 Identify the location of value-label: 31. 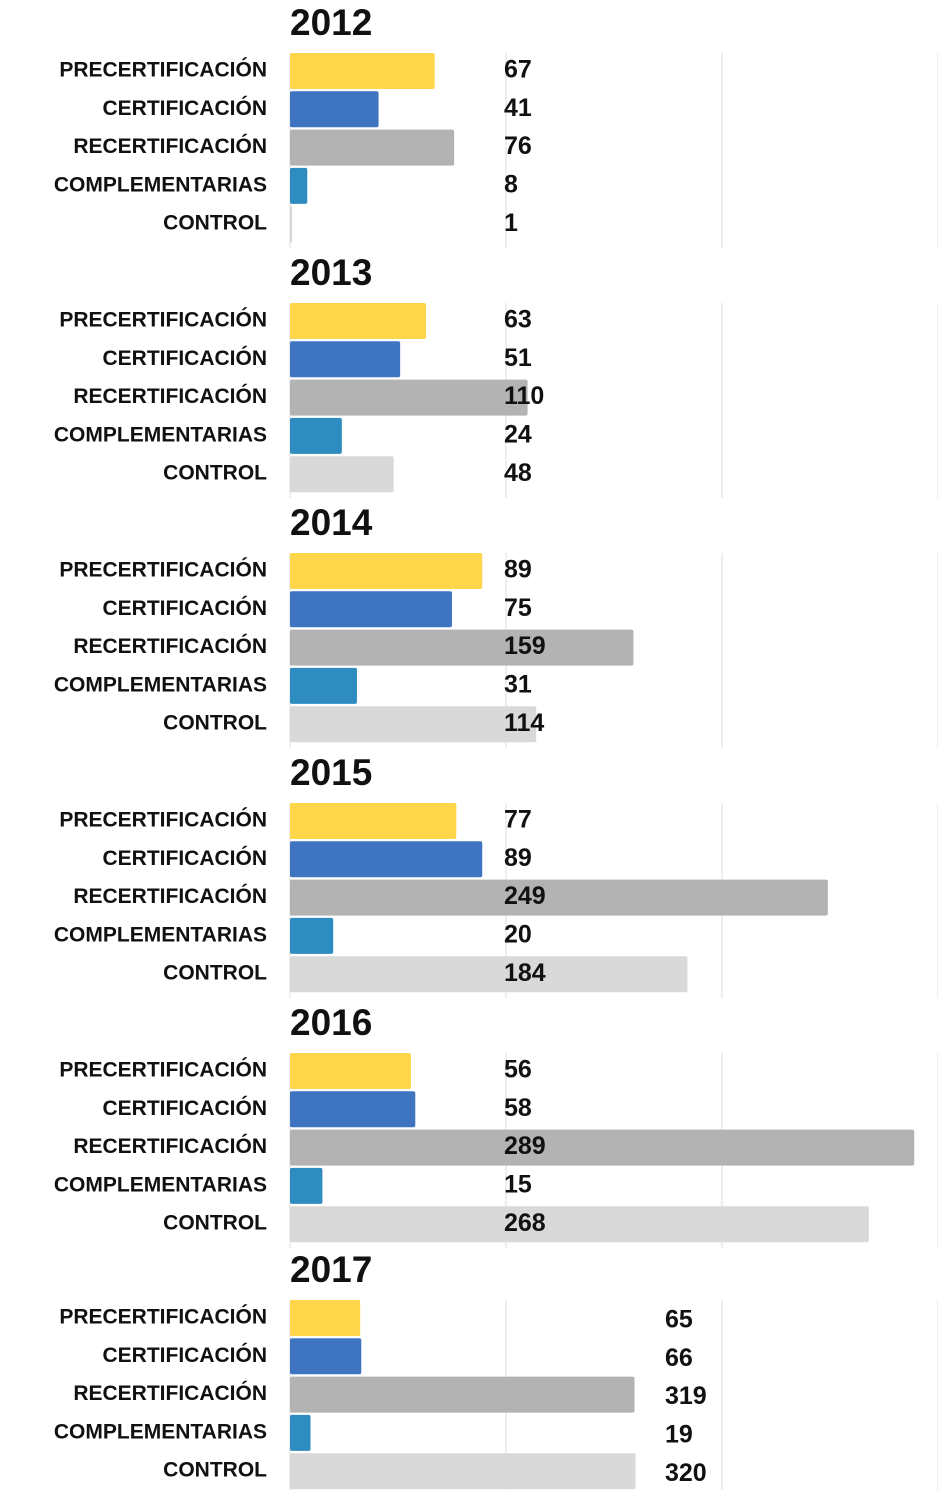
(518, 685).